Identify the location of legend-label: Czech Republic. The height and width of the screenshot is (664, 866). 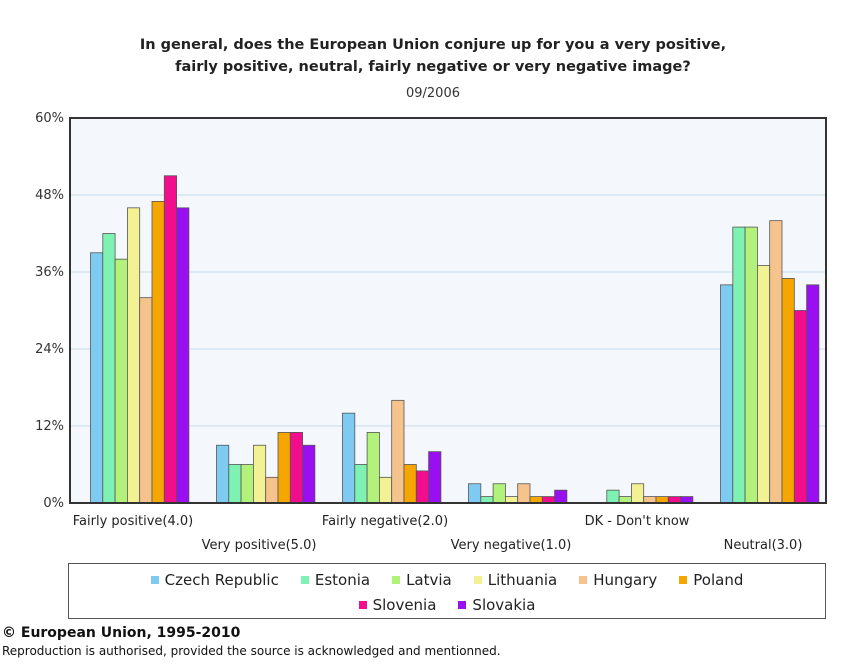
(221, 580).